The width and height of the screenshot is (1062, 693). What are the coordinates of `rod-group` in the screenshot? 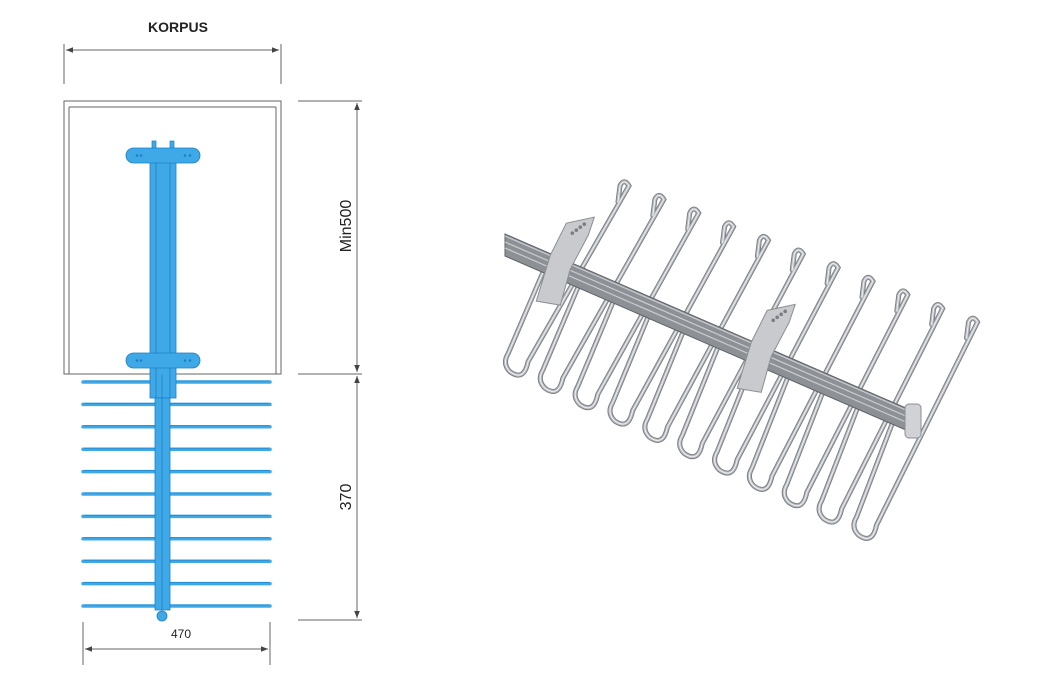 It's located at (176, 494).